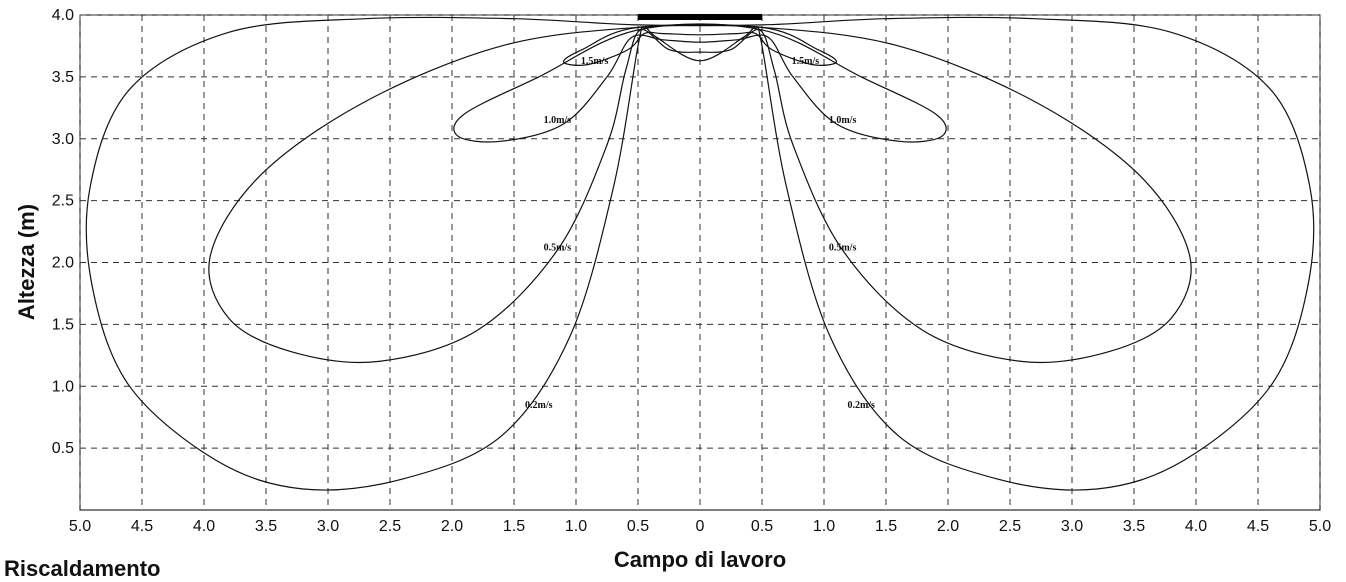  Describe the element at coordinates (700, 83) in the screenshot. I see `contour-1-0m-s` at that location.